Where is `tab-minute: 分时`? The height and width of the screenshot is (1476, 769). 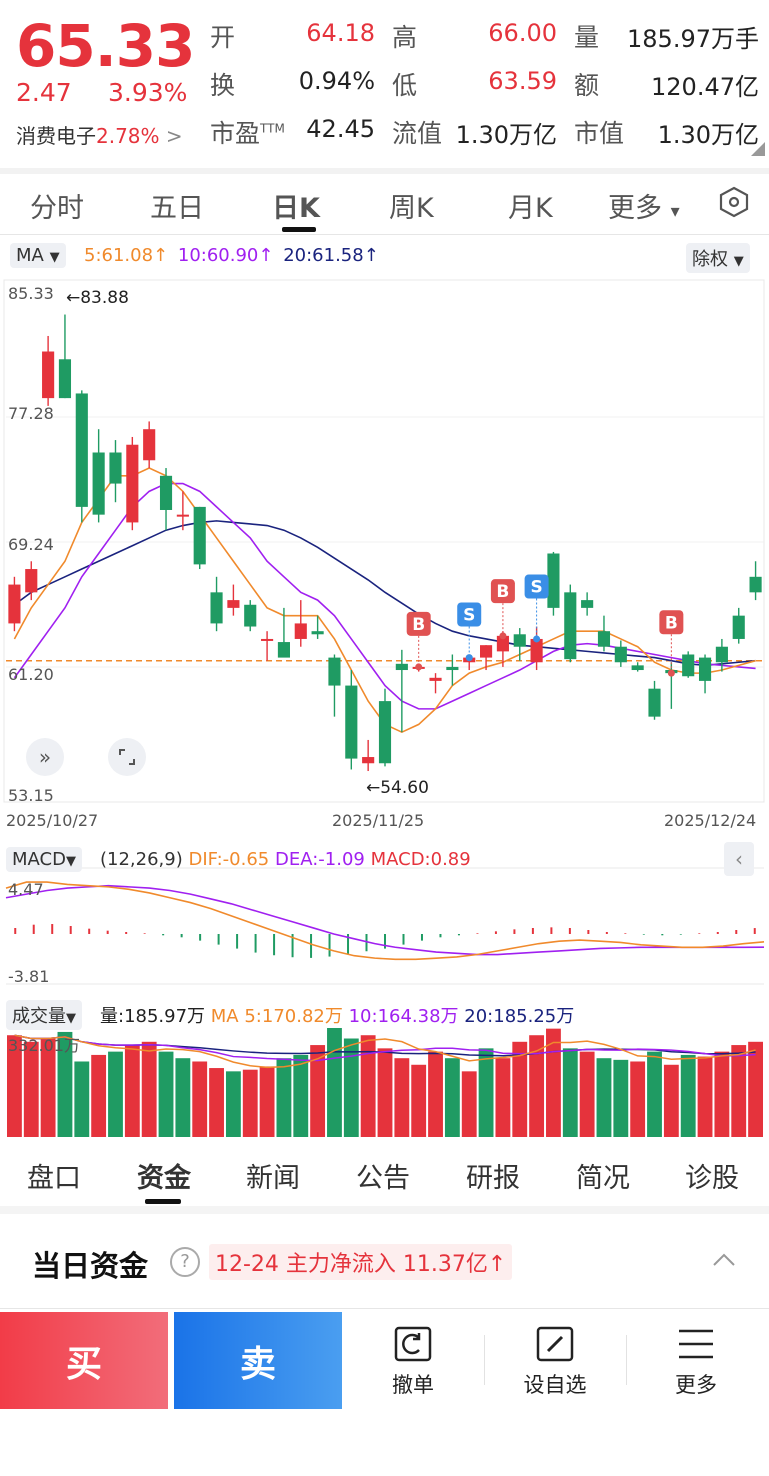 tab-minute: 分时 is located at coordinates (57, 208).